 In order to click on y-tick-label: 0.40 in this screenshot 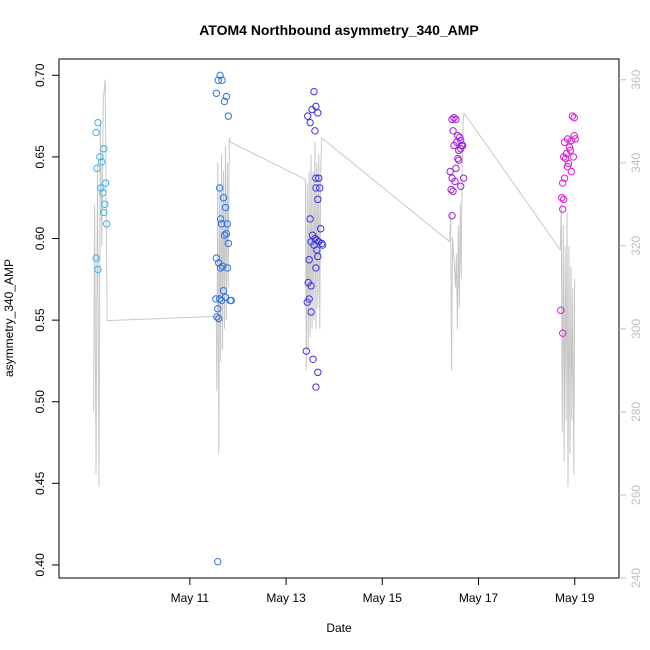, I will do `click(40, 565)`.